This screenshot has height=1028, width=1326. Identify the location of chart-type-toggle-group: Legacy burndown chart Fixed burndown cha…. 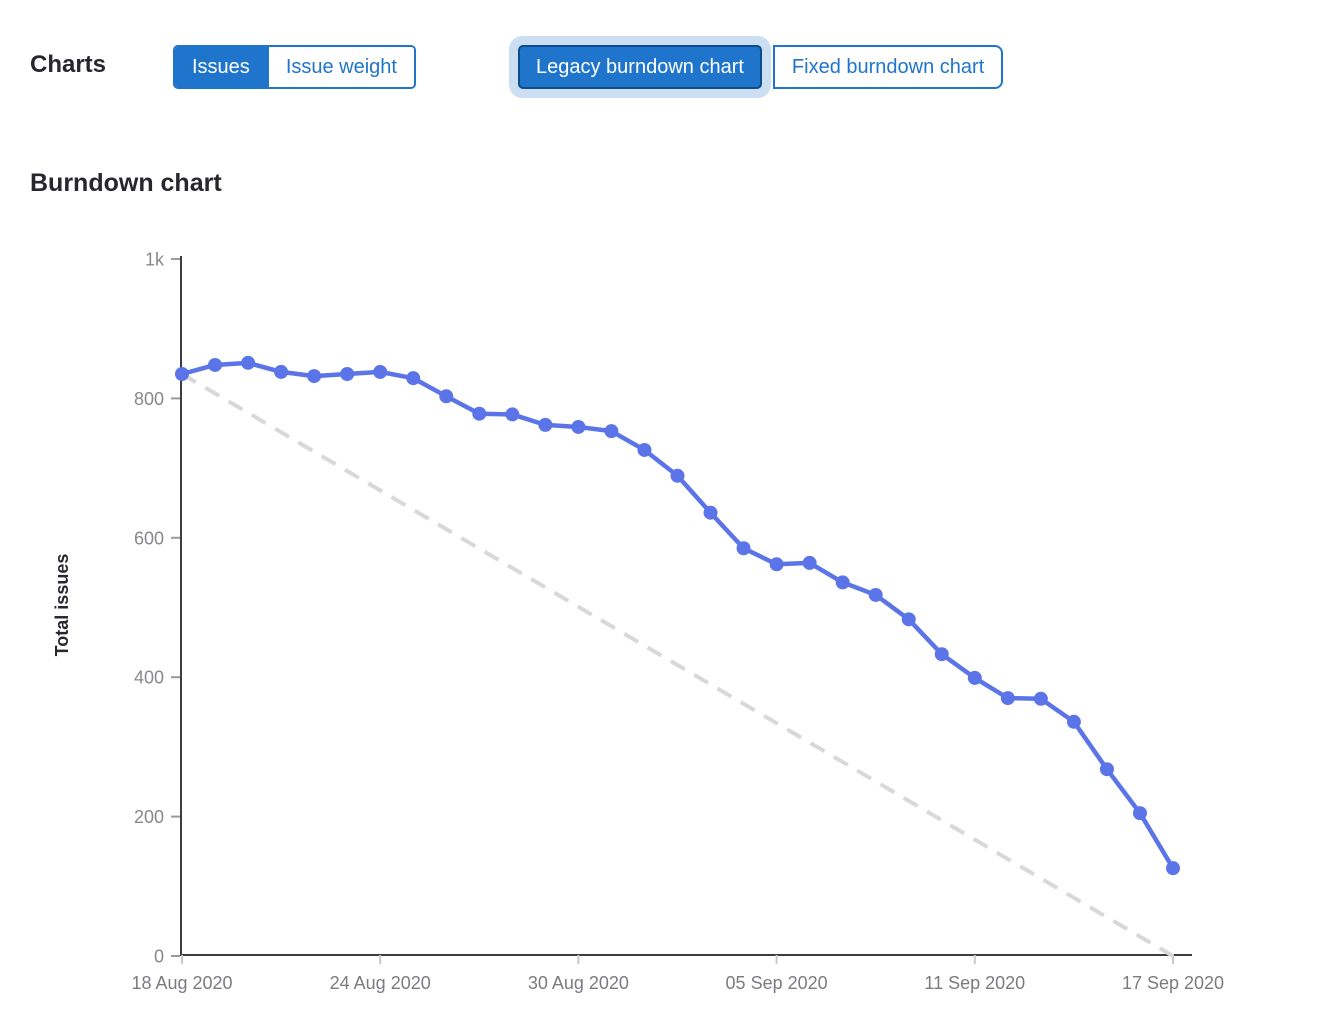
(761, 67).